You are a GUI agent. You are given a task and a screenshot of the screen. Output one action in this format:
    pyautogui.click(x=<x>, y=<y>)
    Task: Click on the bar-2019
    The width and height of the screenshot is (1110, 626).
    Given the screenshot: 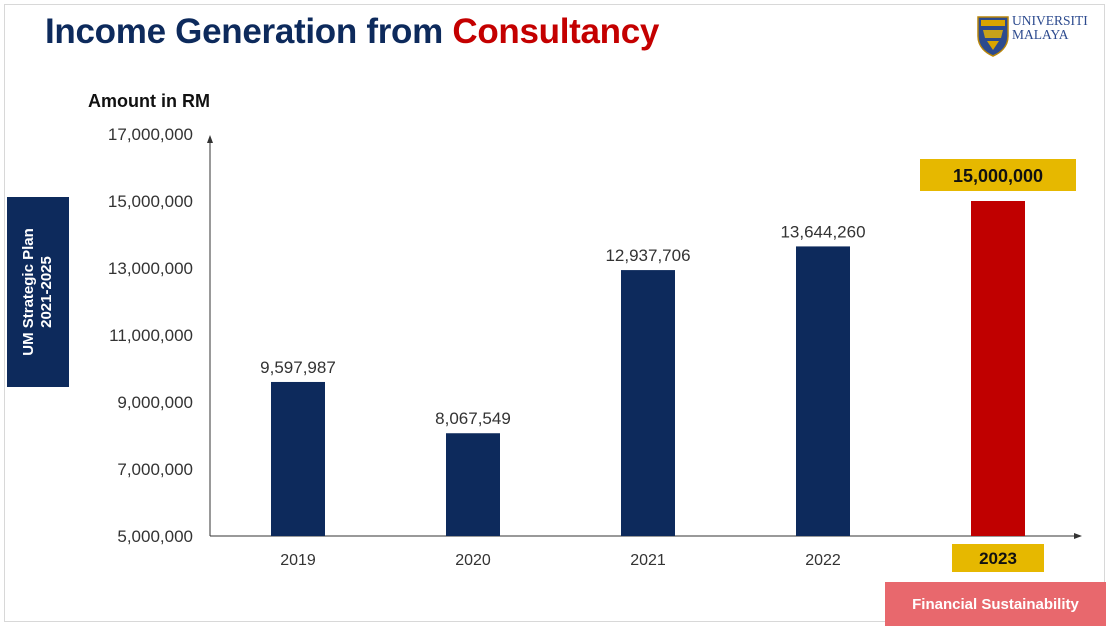 What is the action you would take?
    pyautogui.click(x=298, y=458)
    